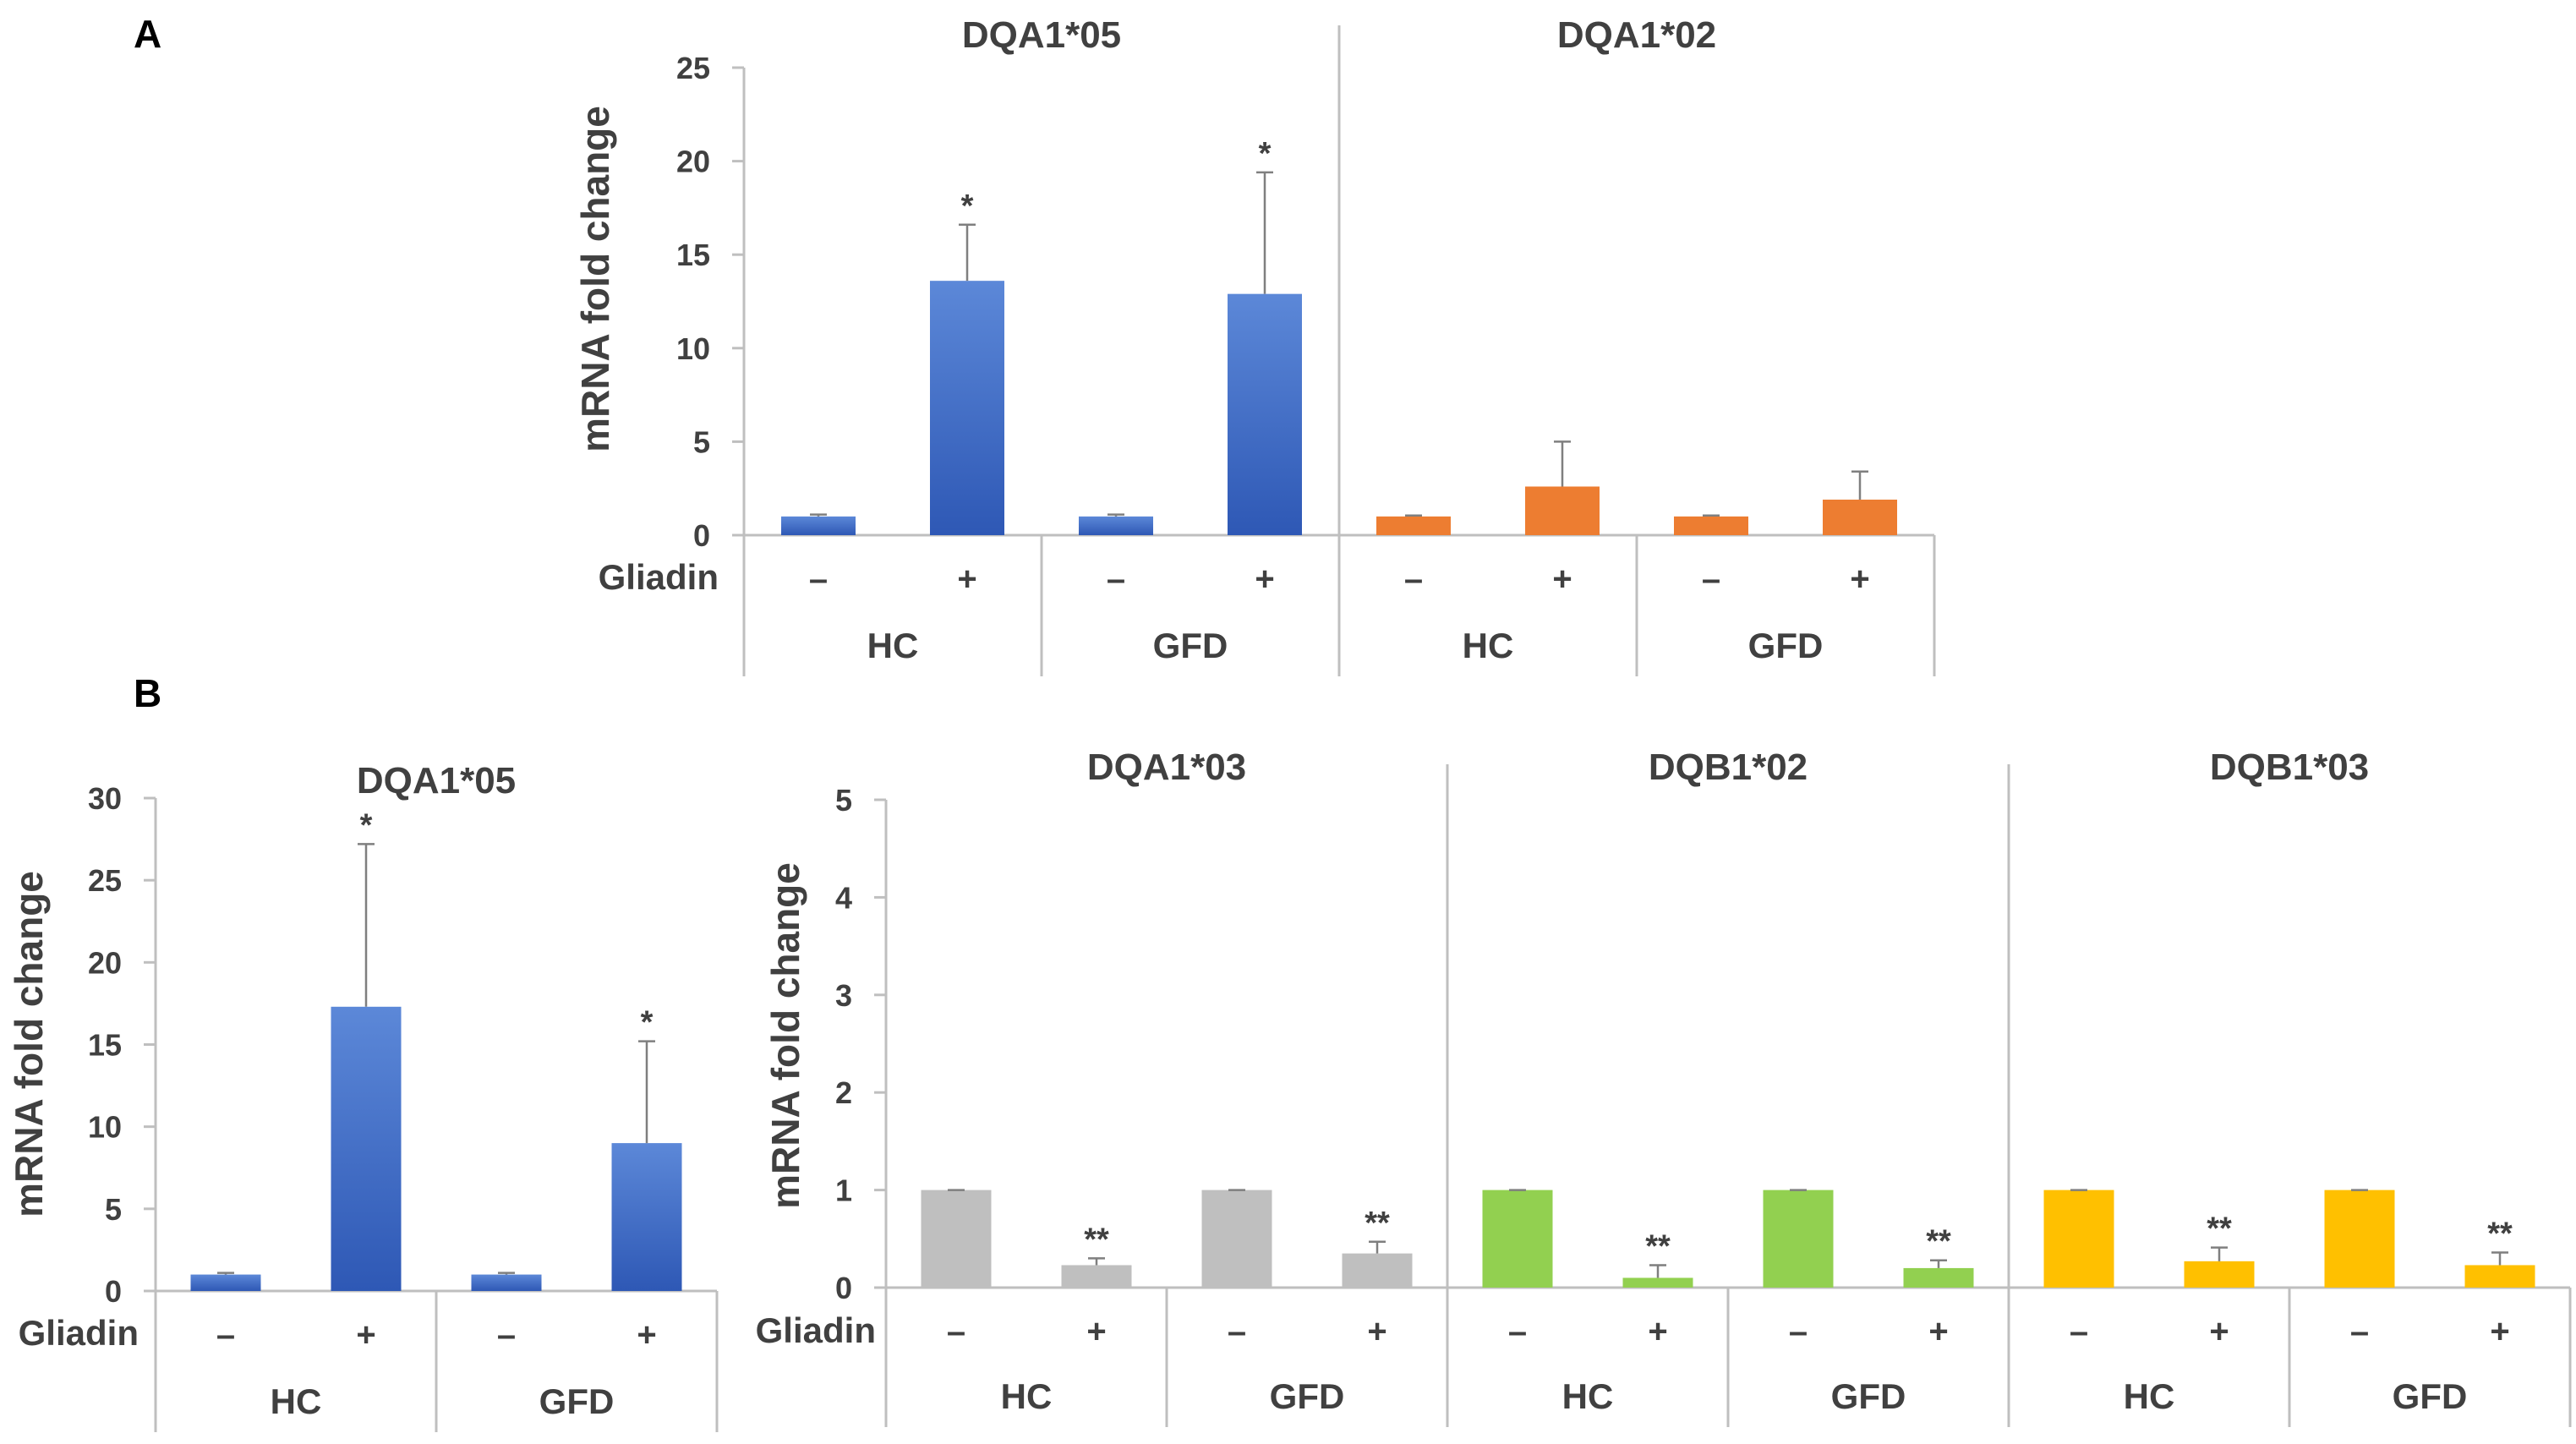 The height and width of the screenshot is (1444, 2576). What do you see at coordinates (1166, 767) in the screenshot?
I see `subplot-title: DQA1*03` at bounding box center [1166, 767].